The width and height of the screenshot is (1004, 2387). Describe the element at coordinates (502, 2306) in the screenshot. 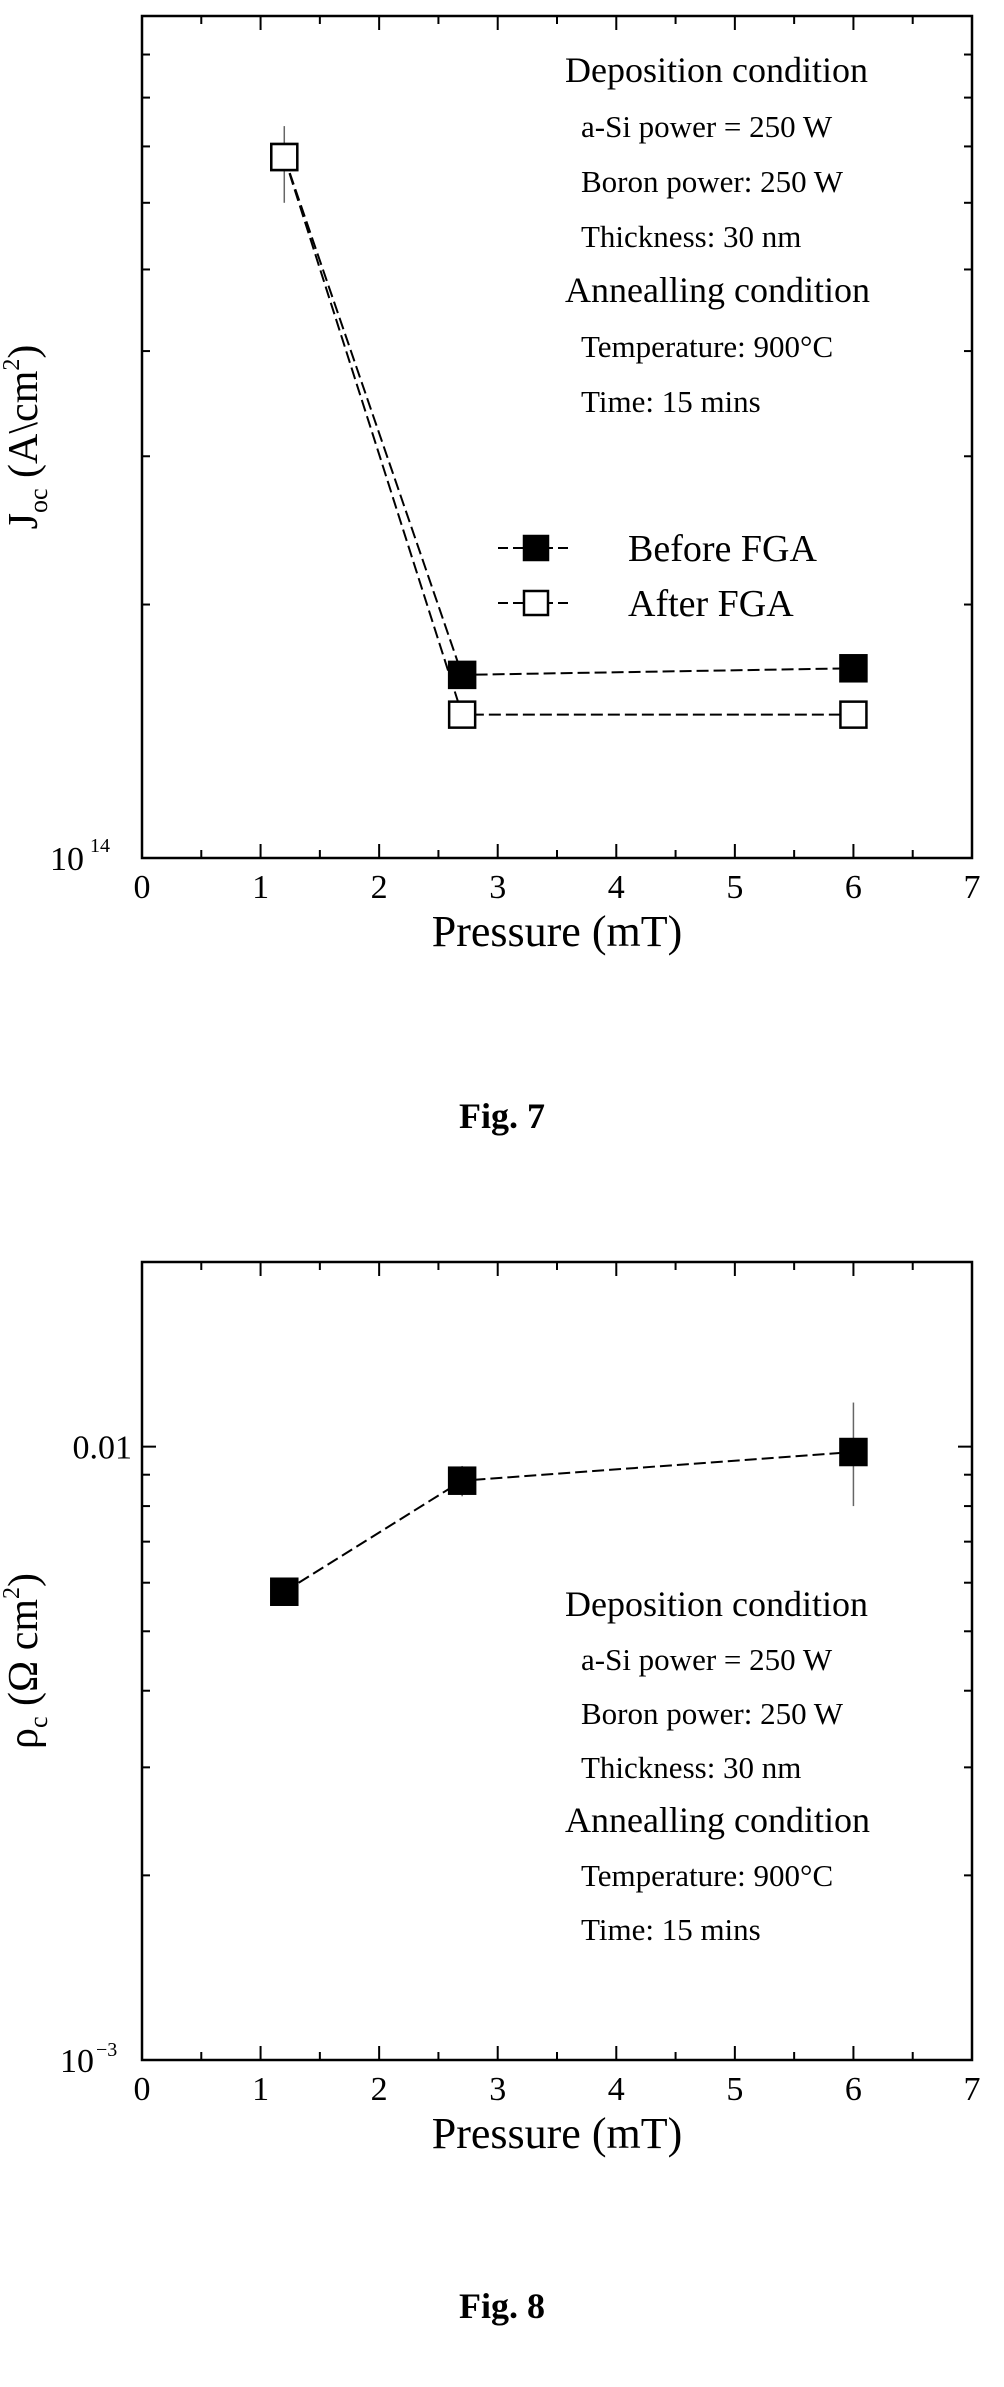

I see `figure-8-caption: Fig. 8` at that location.